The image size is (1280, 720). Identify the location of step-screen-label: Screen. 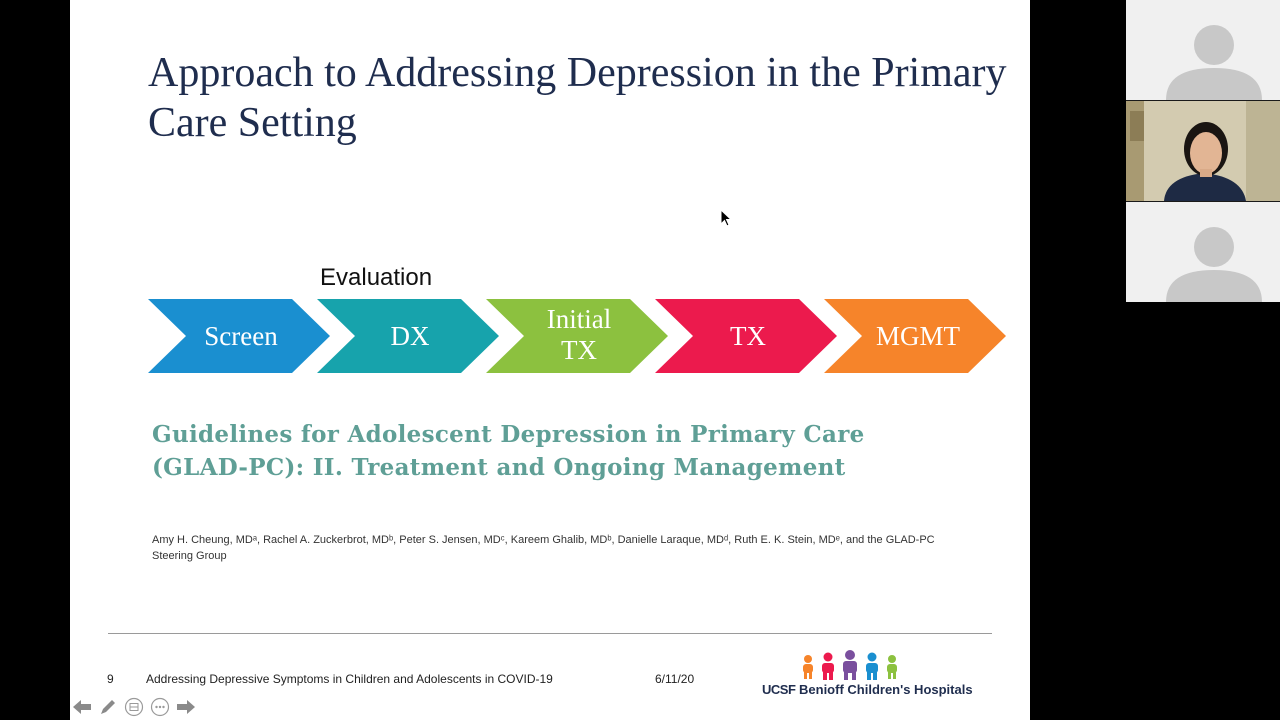
(241, 336).